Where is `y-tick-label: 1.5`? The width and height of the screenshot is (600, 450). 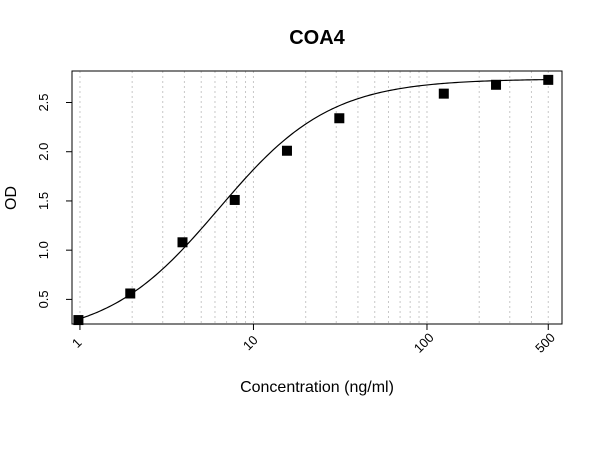
y-tick-label: 1.5 is located at coordinates (43, 201).